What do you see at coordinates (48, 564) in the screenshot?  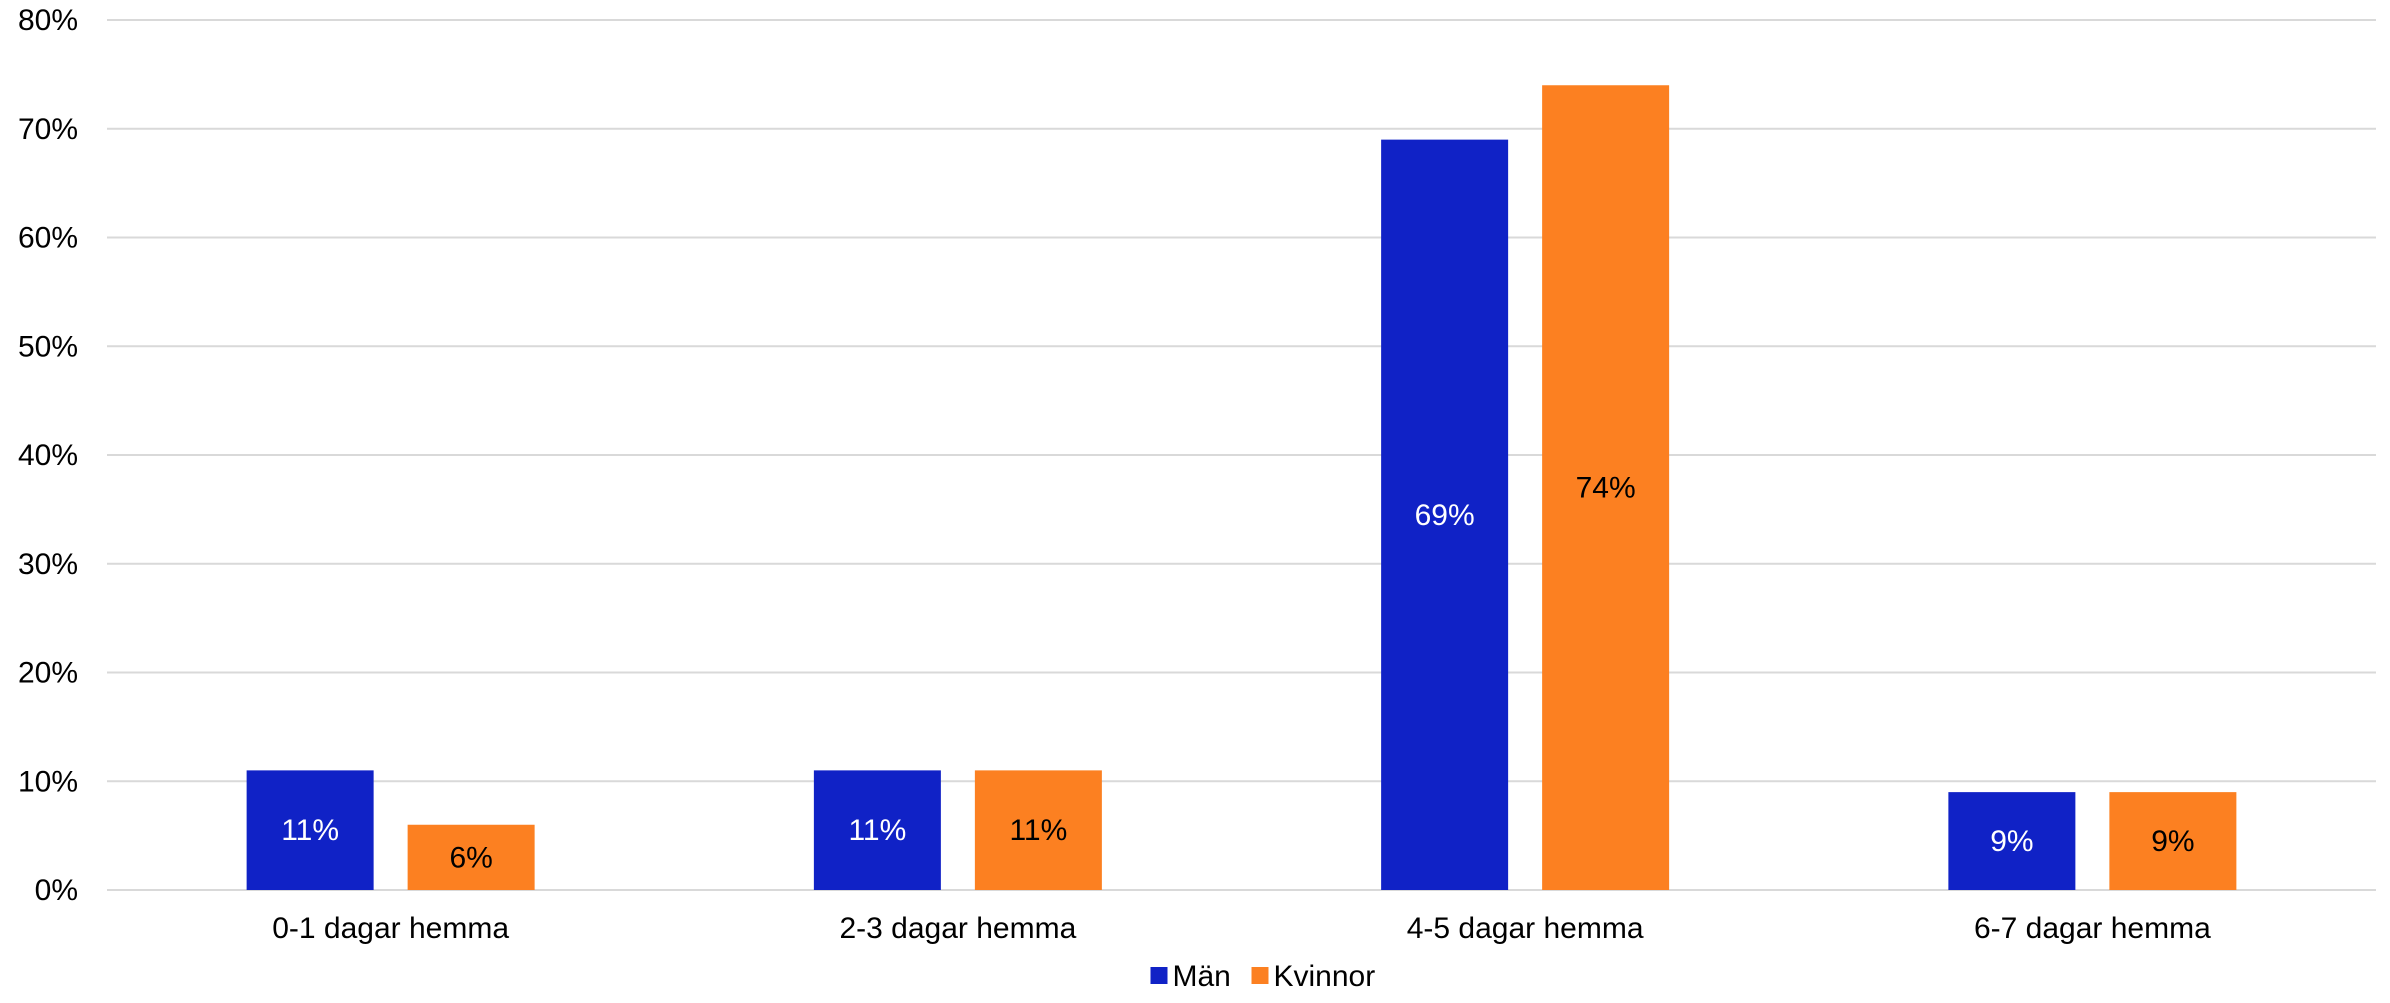 I see `y-tick-label: 30%` at bounding box center [48, 564].